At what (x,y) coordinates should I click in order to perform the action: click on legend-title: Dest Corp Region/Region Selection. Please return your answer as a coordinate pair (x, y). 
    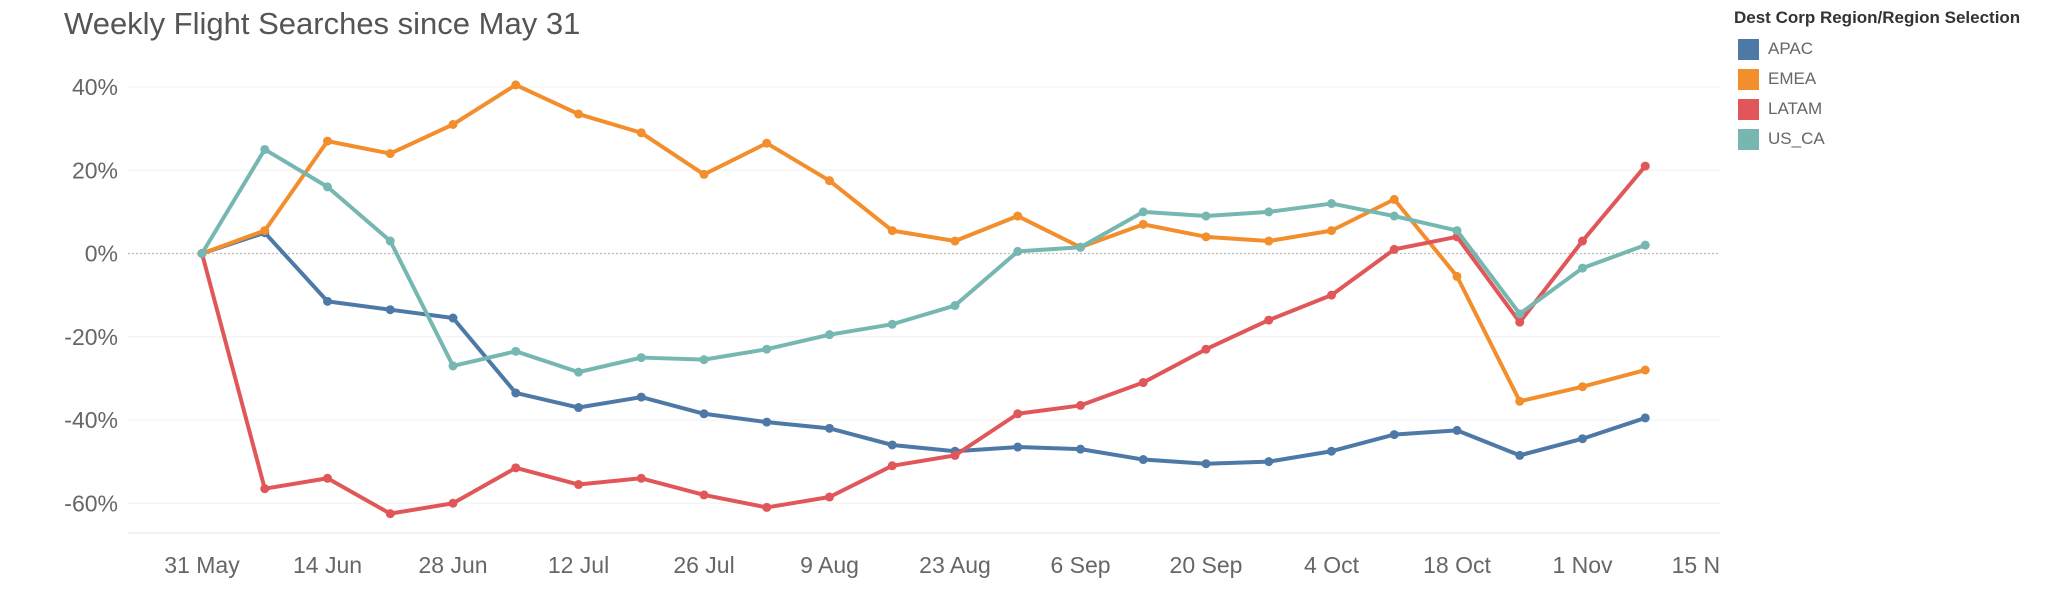
    Looking at the image, I should click on (1877, 17).